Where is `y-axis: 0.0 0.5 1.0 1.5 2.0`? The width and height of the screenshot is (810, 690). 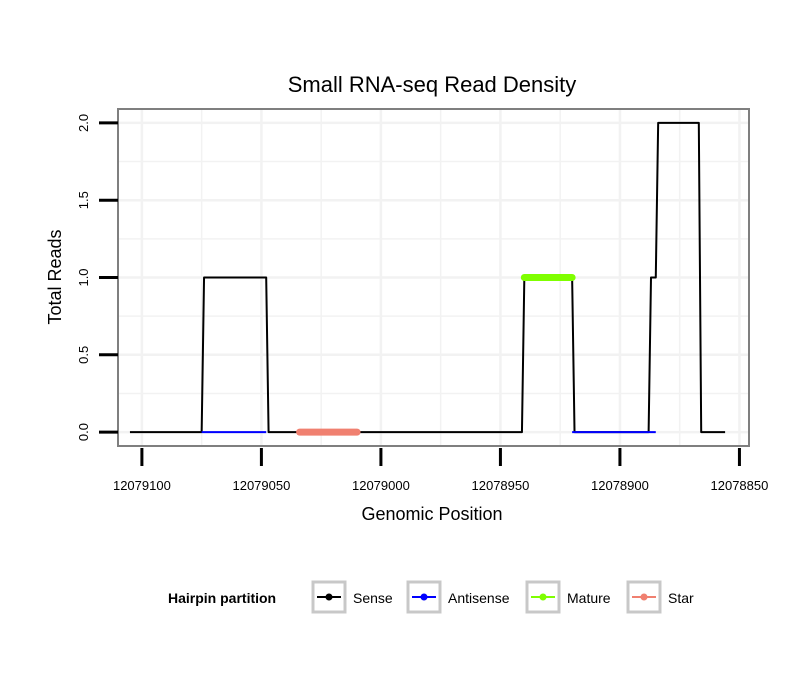 y-axis: 0.0 0.5 1.0 1.5 2.0 is located at coordinates (97, 277).